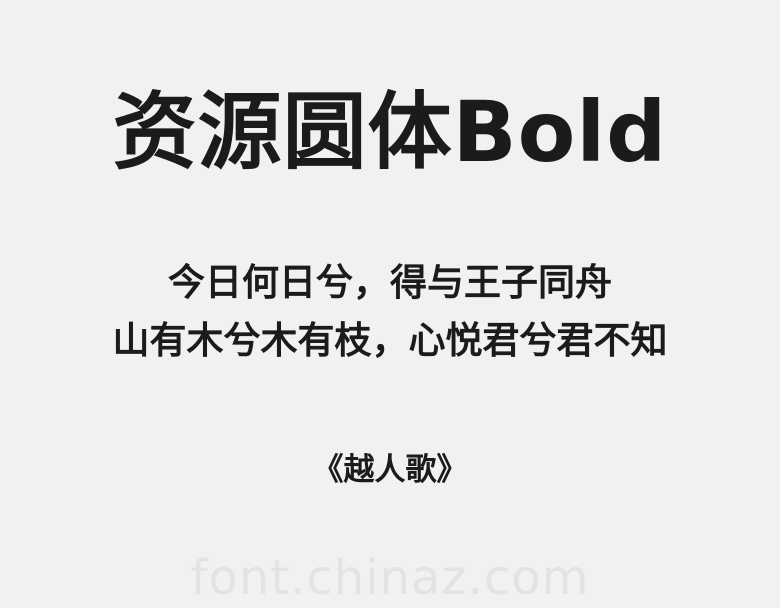 The image size is (780, 608). What do you see at coordinates (390, 470) in the screenshot?
I see `poem-source: 《越人歌》` at bounding box center [390, 470].